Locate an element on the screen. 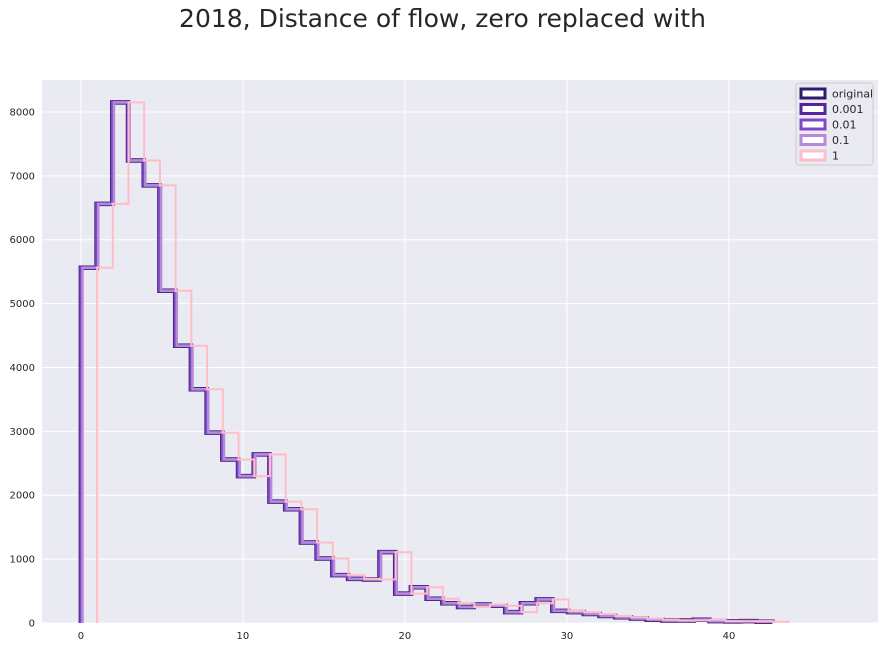 This screenshot has height=649, width=885. y-tick-label: 0 is located at coordinates (32, 624).